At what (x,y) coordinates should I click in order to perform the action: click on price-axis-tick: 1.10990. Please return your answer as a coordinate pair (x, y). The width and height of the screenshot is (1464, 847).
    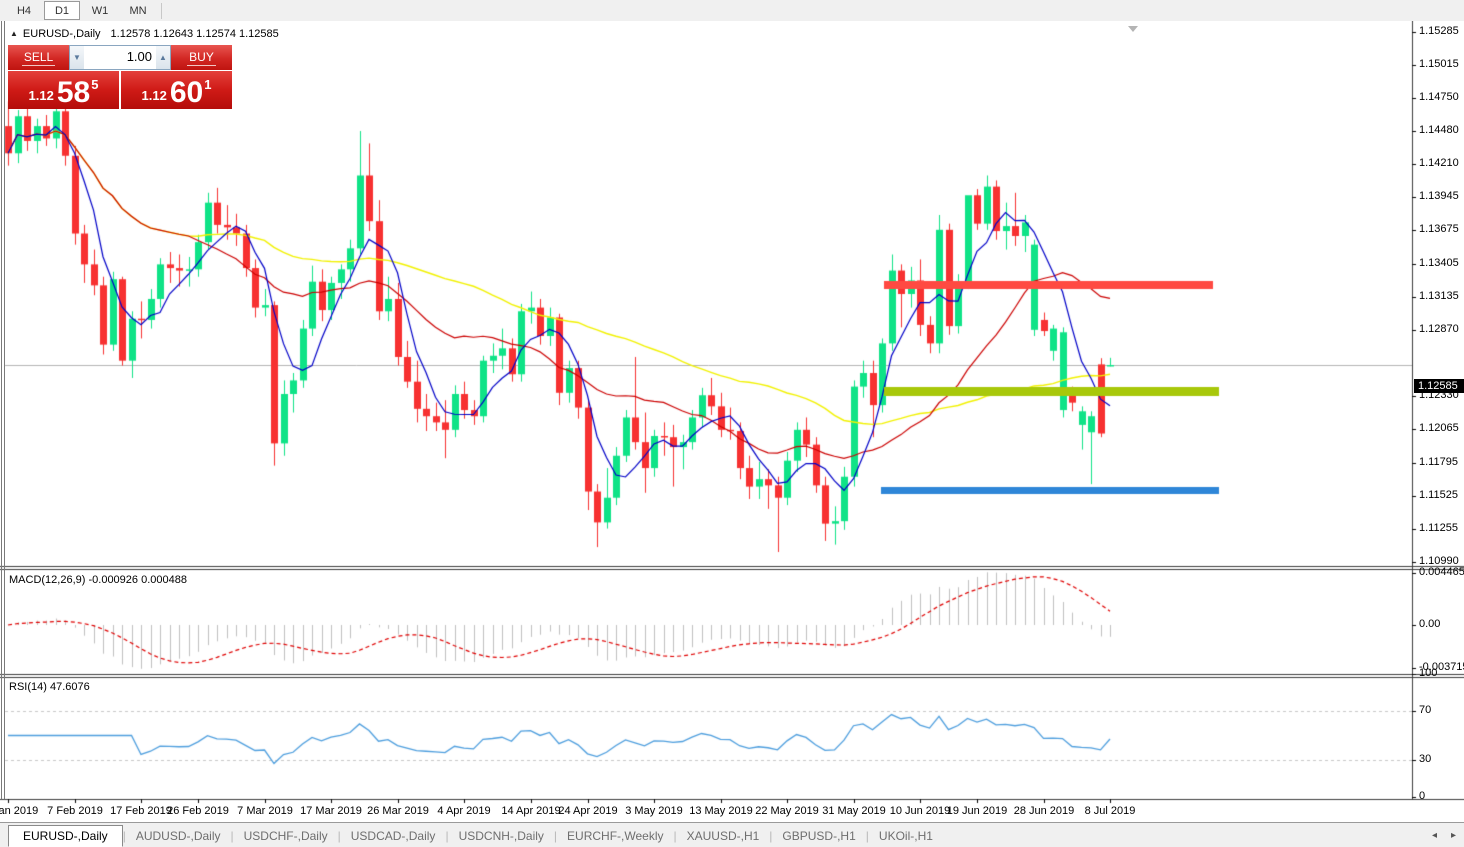
    Looking at the image, I should click on (1439, 561).